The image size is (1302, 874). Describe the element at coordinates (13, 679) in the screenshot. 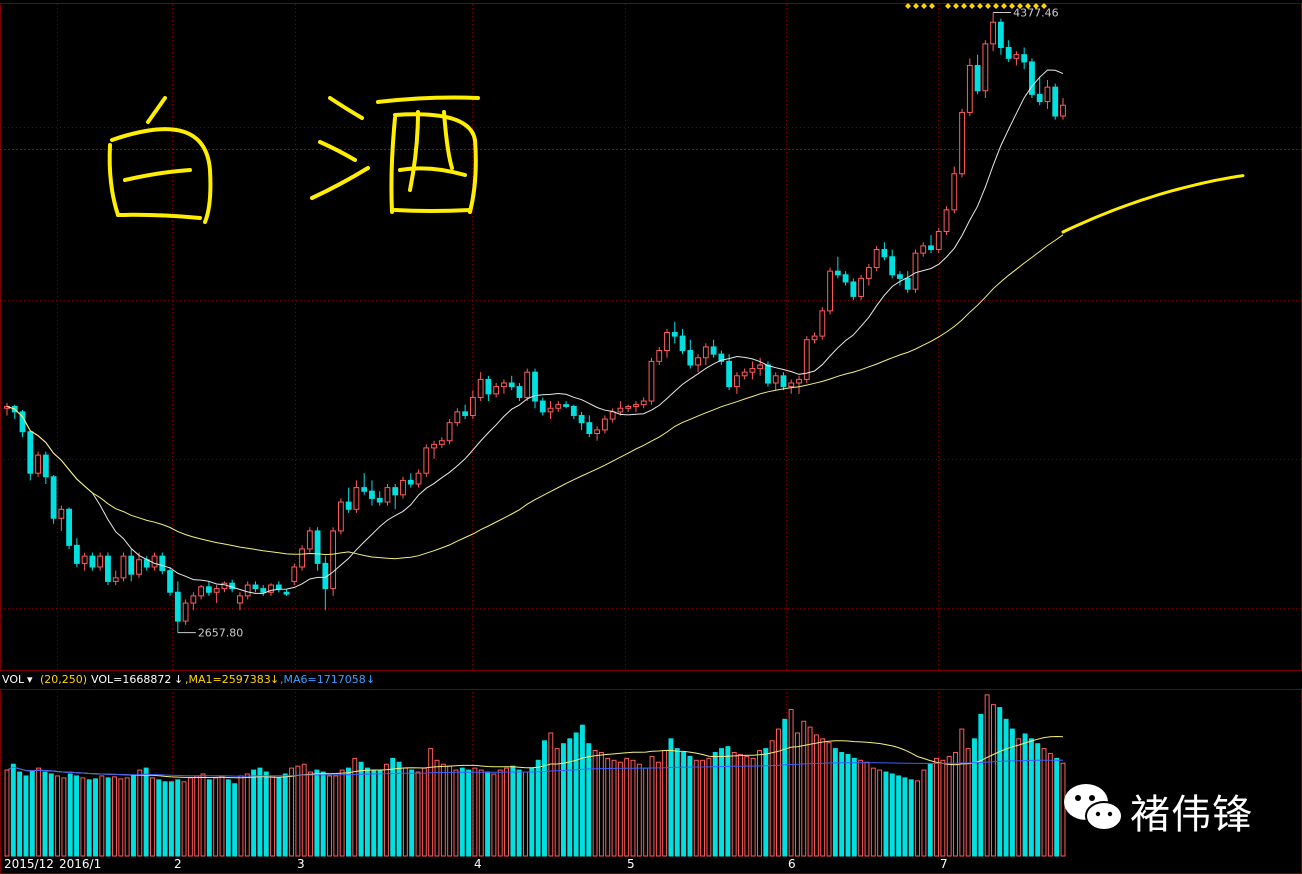

I see `indicator-name: VOL` at that location.